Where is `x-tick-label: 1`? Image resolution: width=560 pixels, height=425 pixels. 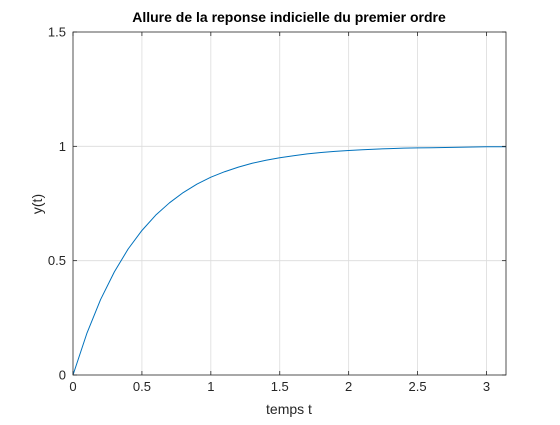 x-tick-label: 1 is located at coordinates (210, 386).